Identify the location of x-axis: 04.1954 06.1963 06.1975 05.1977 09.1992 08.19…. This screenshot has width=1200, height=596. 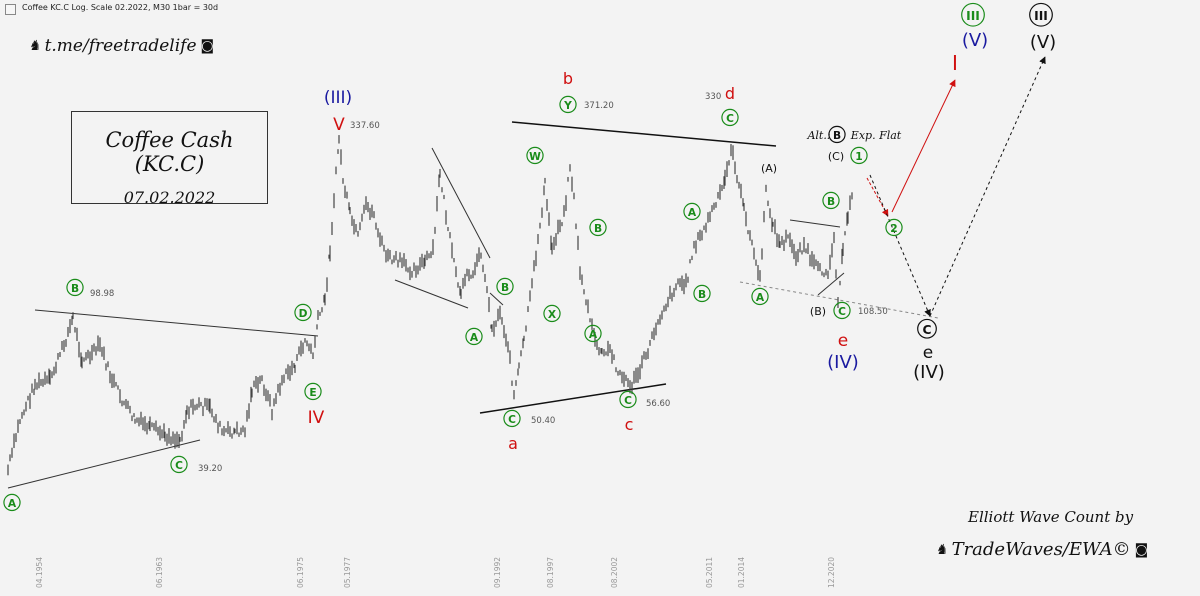
(435, 572).